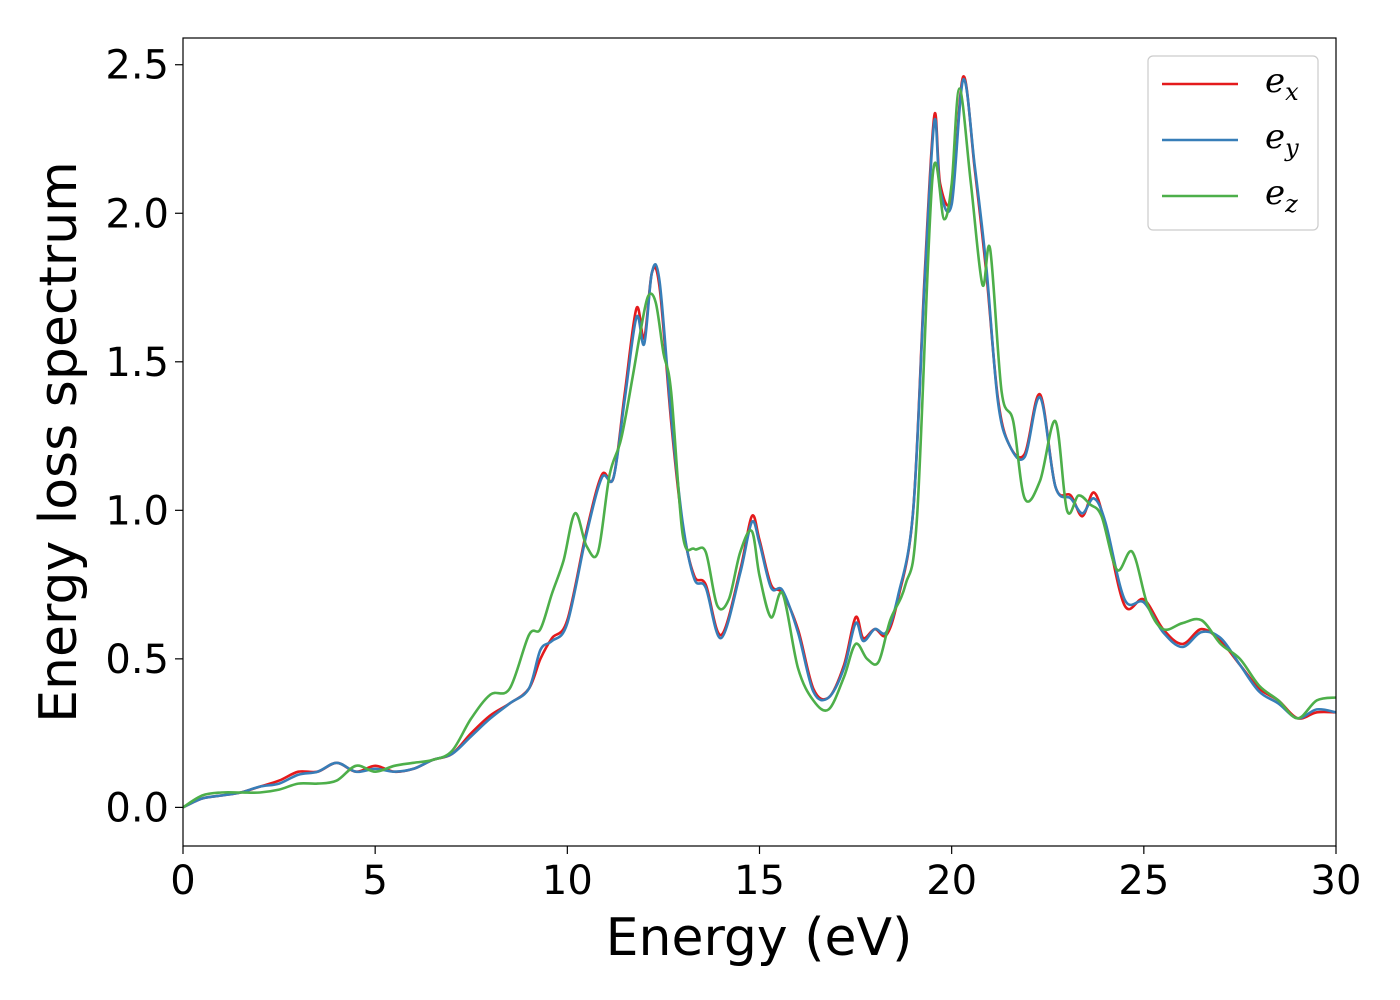 This screenshot has width=1400, height=1000. I want to click on y-axis-label: Energy loss spectrum, so click(59, 442).